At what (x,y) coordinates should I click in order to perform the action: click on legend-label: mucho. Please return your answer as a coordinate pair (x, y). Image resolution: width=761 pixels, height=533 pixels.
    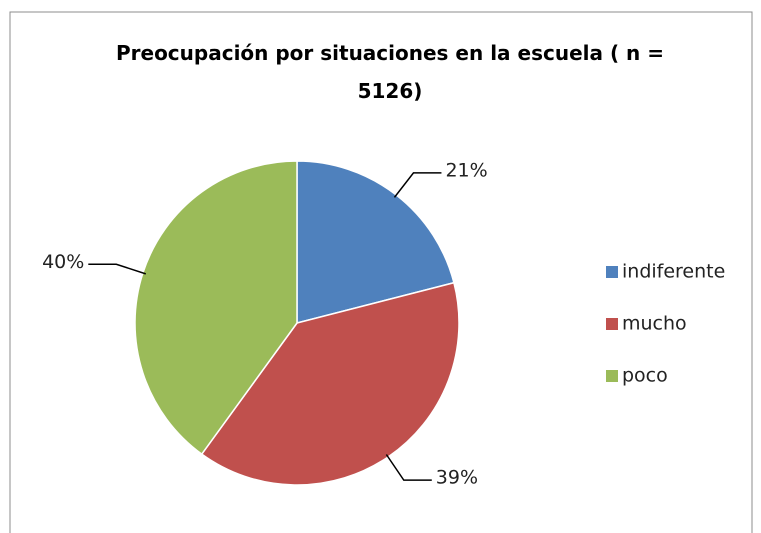
    Looking at the image, I should click on (654, 324).